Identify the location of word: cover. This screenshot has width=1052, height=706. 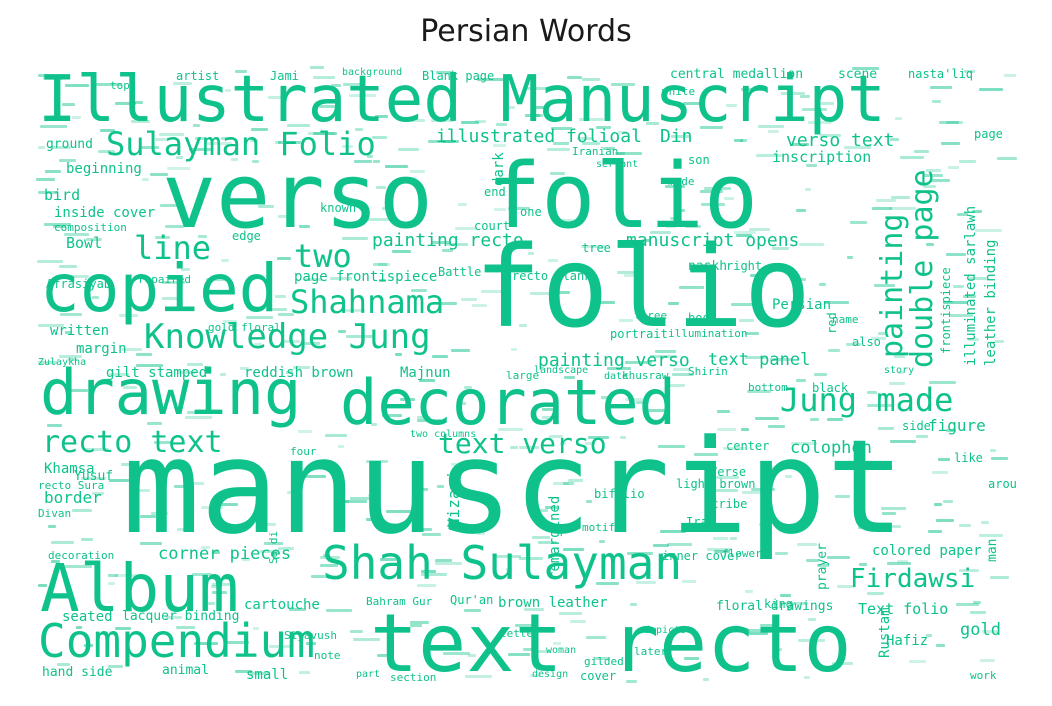
(598, 676).